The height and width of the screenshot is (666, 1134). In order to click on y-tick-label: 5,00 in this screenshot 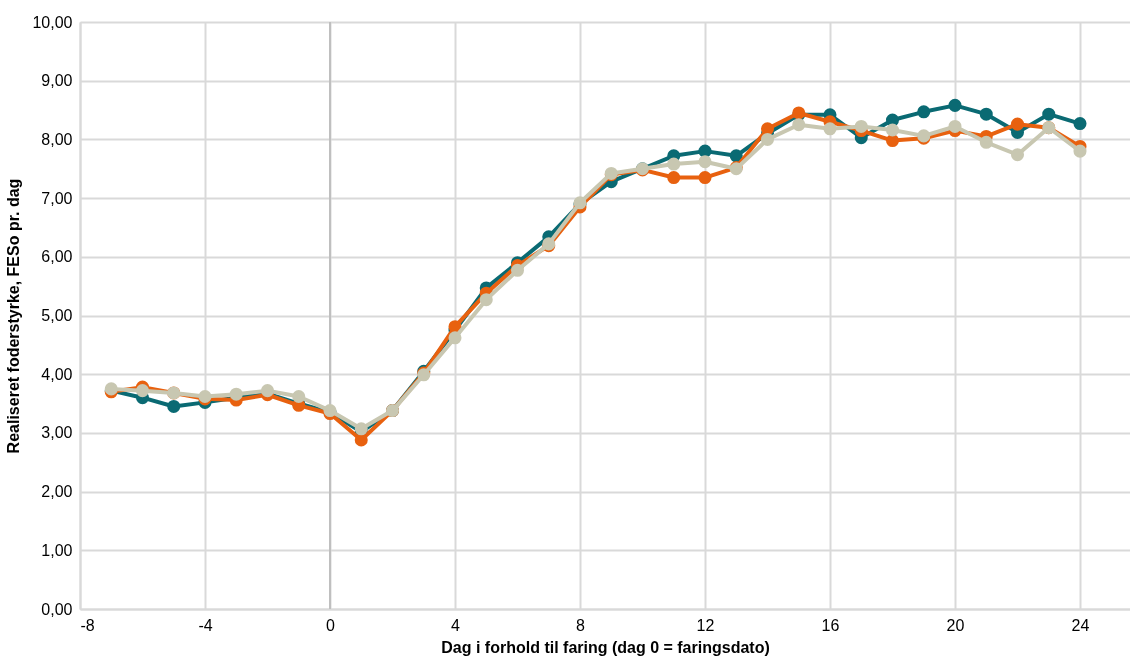, I will do `click(57, 315)`.